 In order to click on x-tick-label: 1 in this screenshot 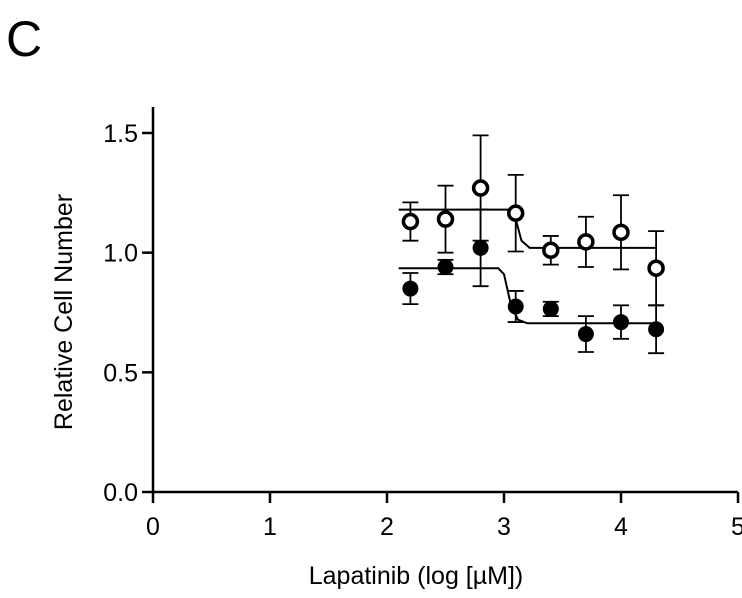, I will do `click(270, 527)`.